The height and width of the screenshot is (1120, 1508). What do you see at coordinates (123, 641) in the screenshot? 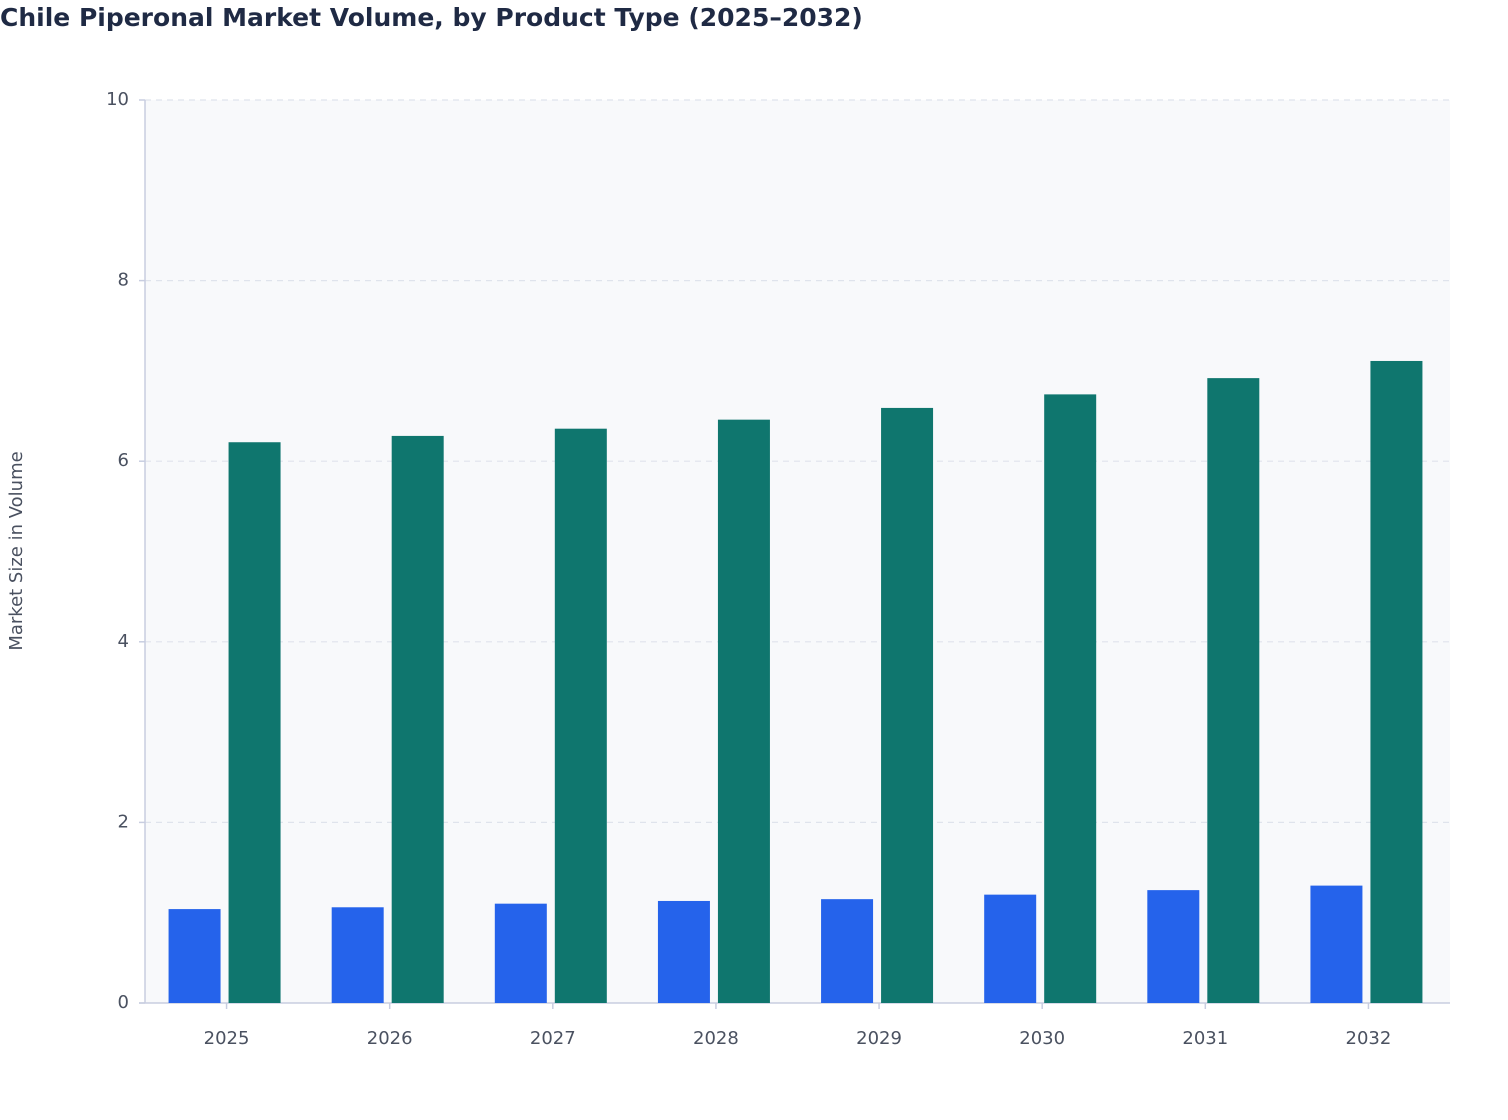
I see `y-tick-label: 4` at bounding box center [123, 641].